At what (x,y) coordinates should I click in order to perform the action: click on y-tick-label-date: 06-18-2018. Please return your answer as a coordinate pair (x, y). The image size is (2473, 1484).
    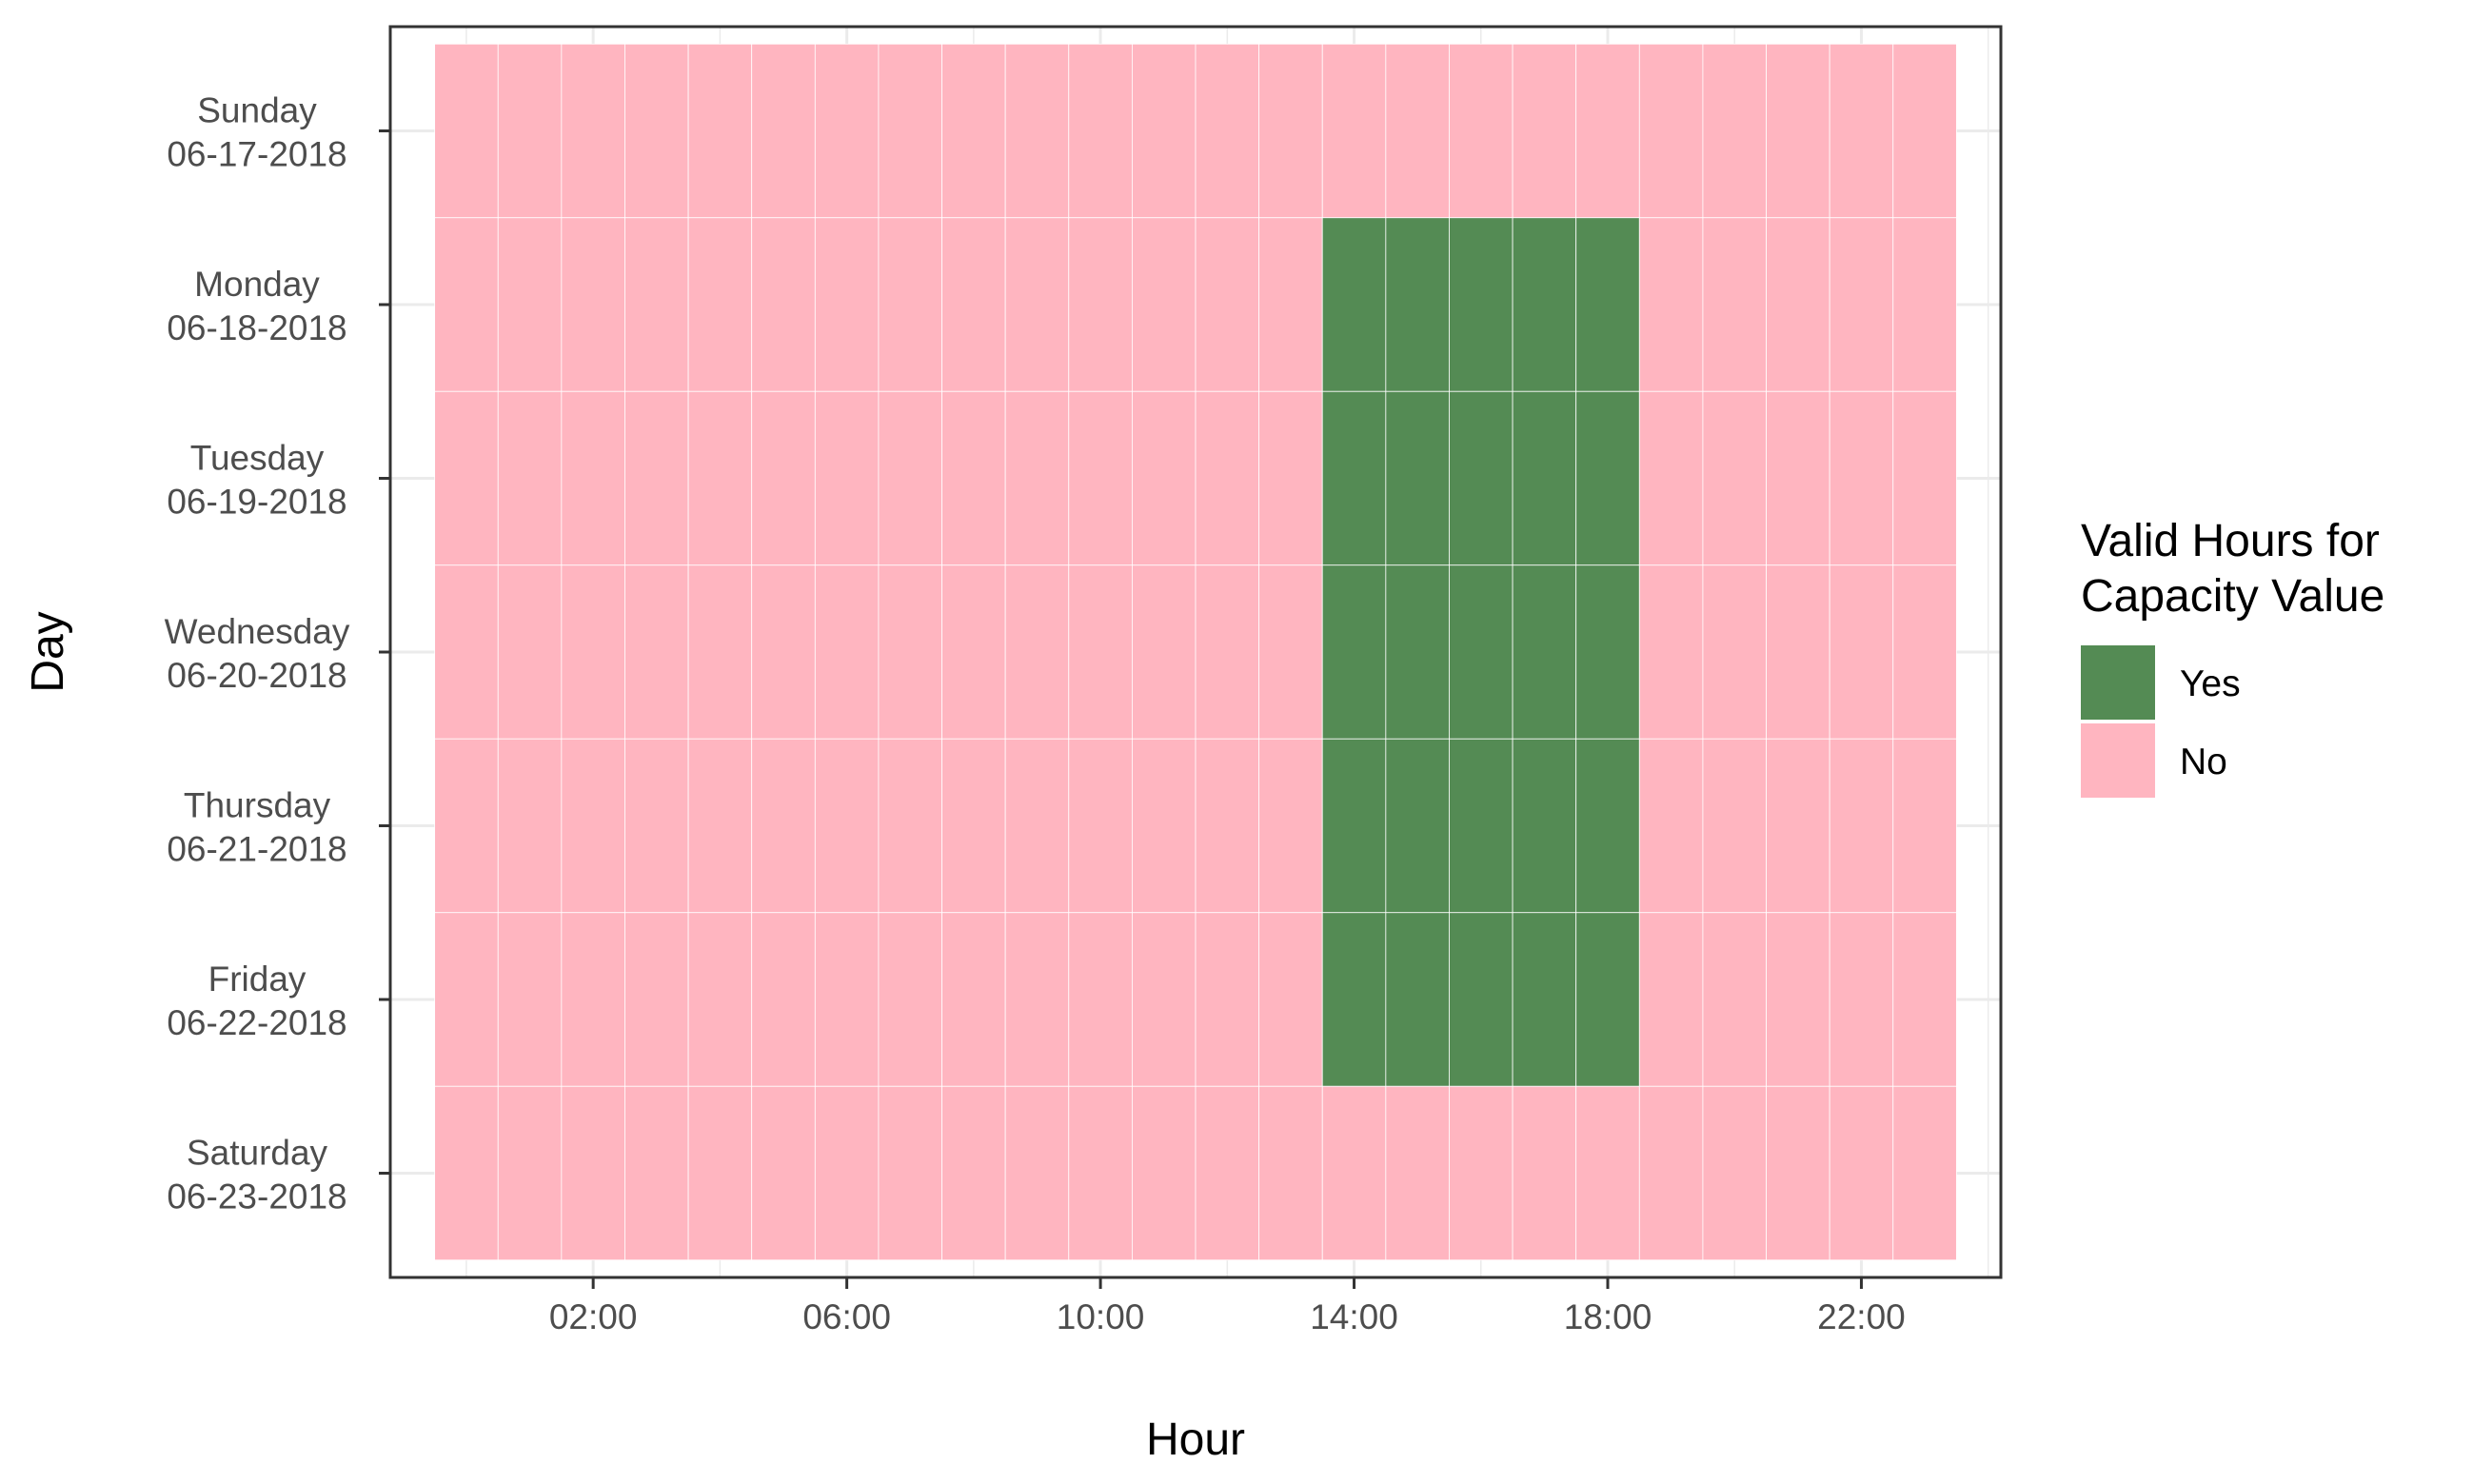
    Looking at the image, I should click on (256, 328).